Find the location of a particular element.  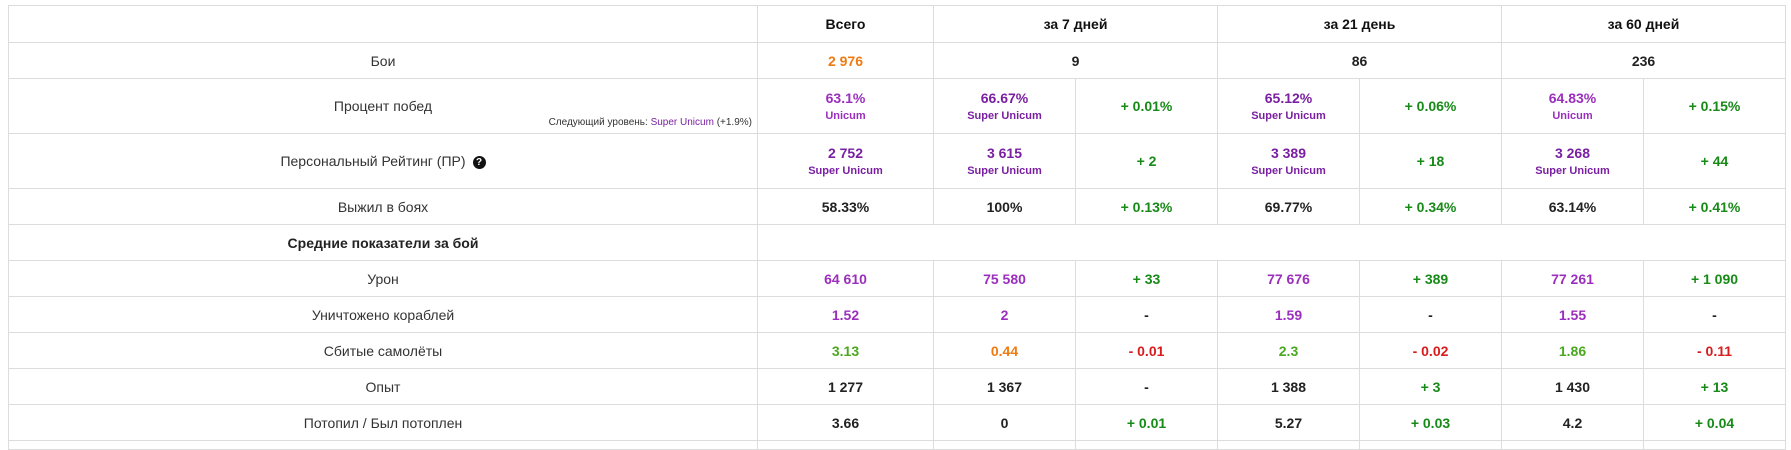

winrate-label: Процент побед is located at coordinates (383, 106).